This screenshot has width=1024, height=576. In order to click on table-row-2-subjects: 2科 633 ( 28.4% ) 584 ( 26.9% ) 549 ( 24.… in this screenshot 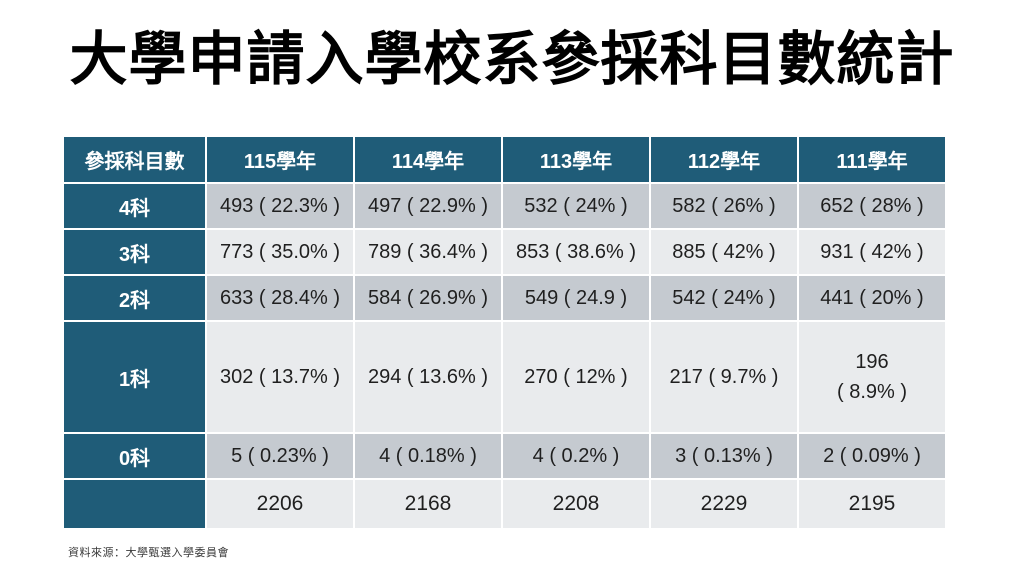, I will do `click(504, 298)`.